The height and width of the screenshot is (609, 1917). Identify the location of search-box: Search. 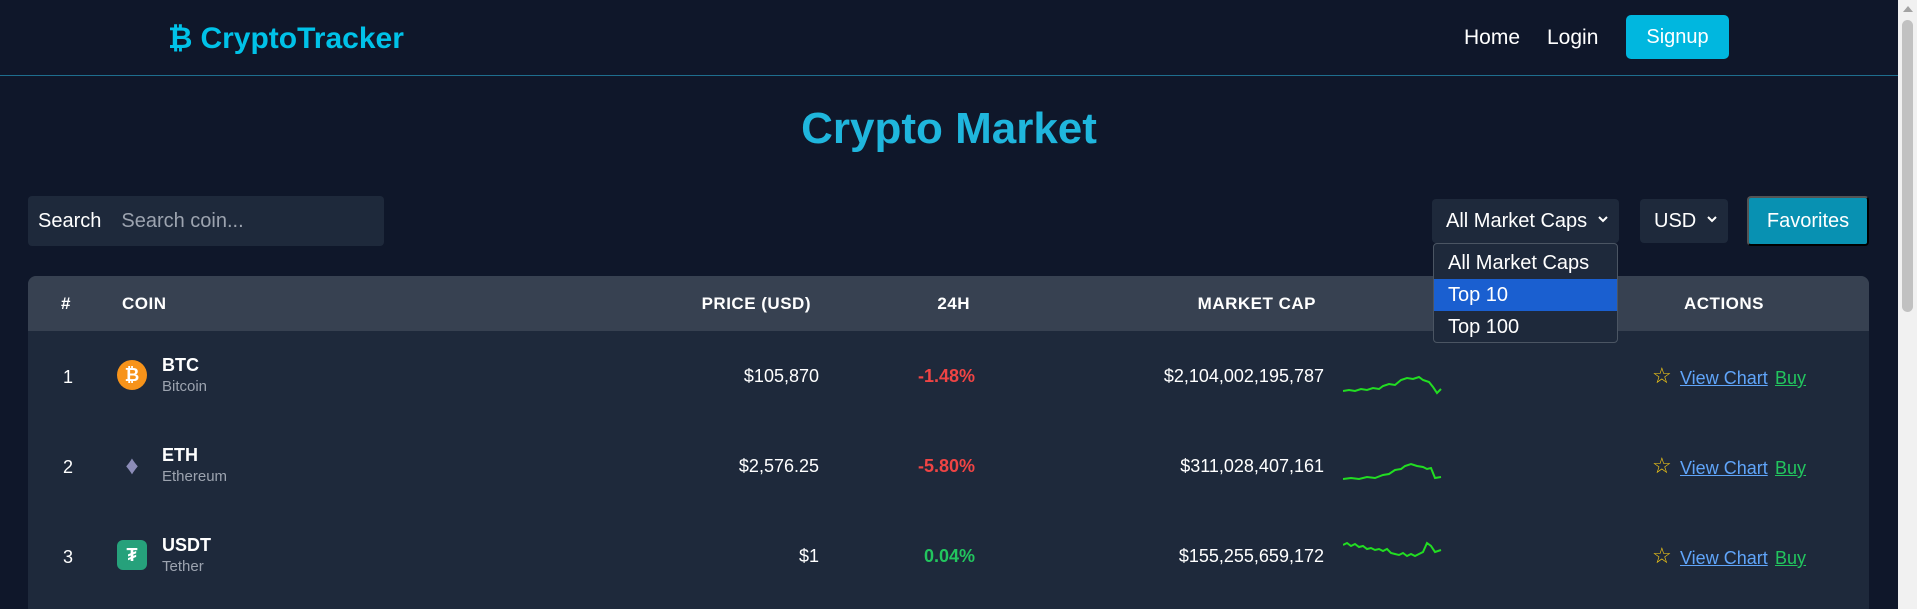
(206, 221).